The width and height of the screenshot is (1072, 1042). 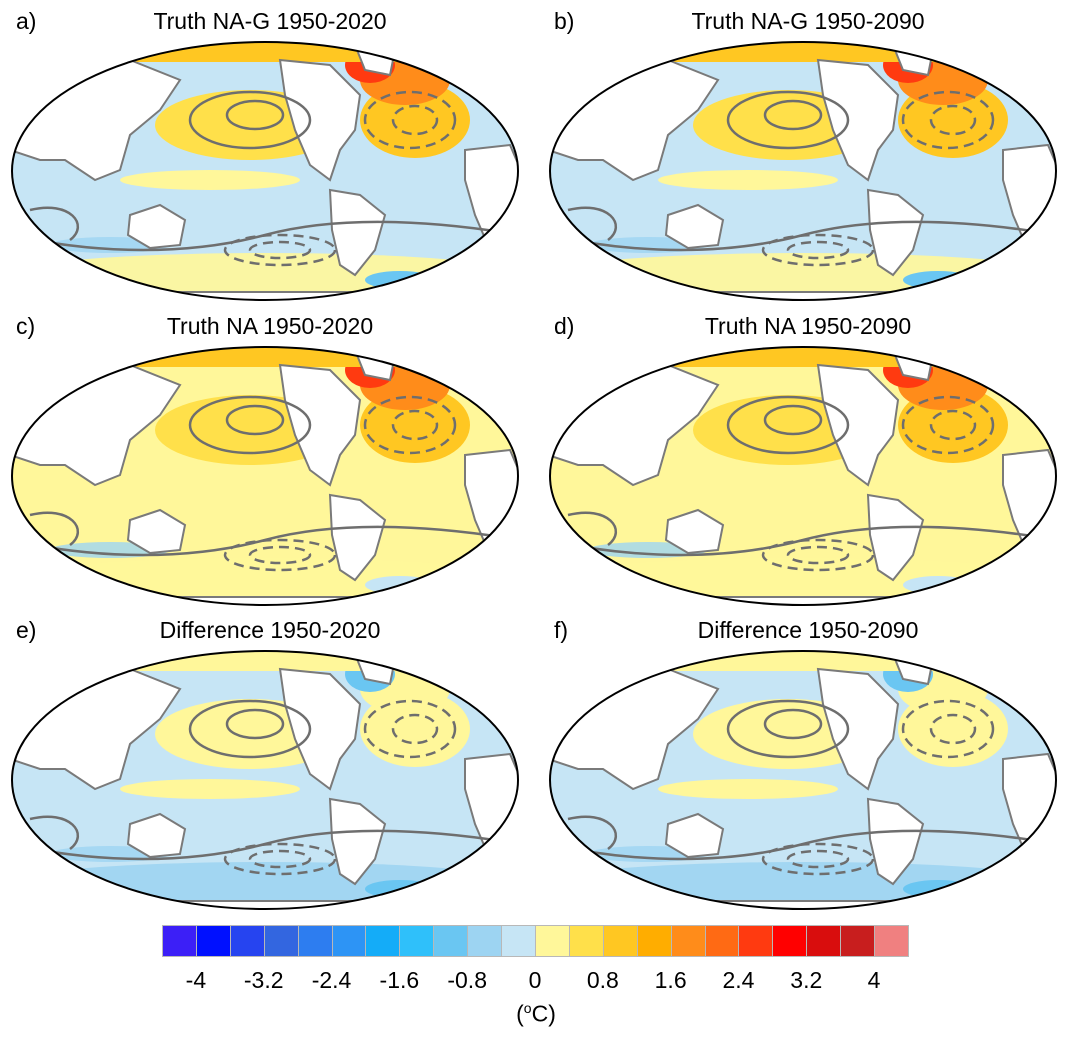 What do you see at coordinates (535, 980) in the screenshot?
I see `colorbar-tick-label: 0` at bounding box center [535, 980].